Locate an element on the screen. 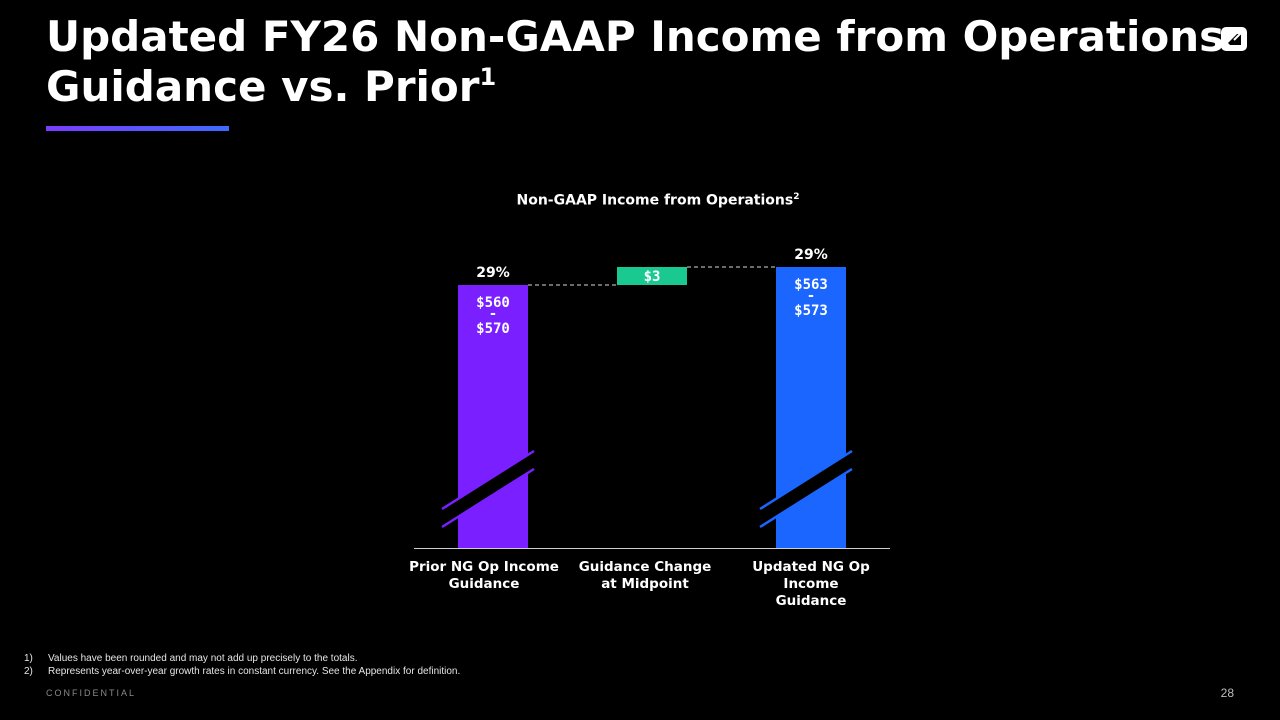 The image size is (1280, 720). x-label-prior-line-2: Guidance is located at coordinates (484, 584).